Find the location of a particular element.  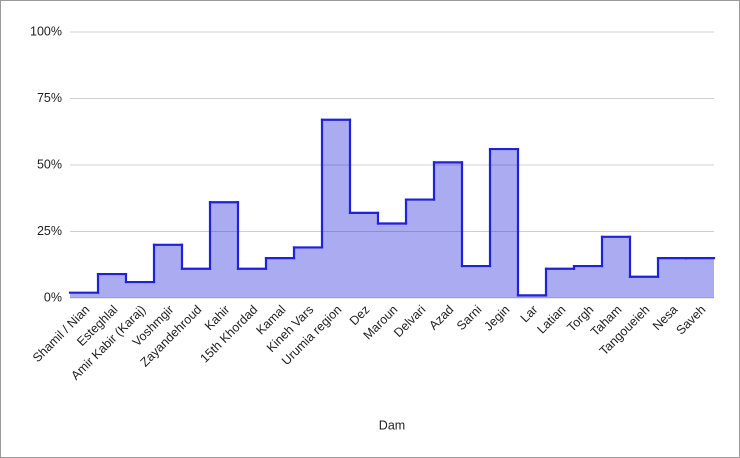

y-tick-label: 25% is located at coordinates (49, 231).